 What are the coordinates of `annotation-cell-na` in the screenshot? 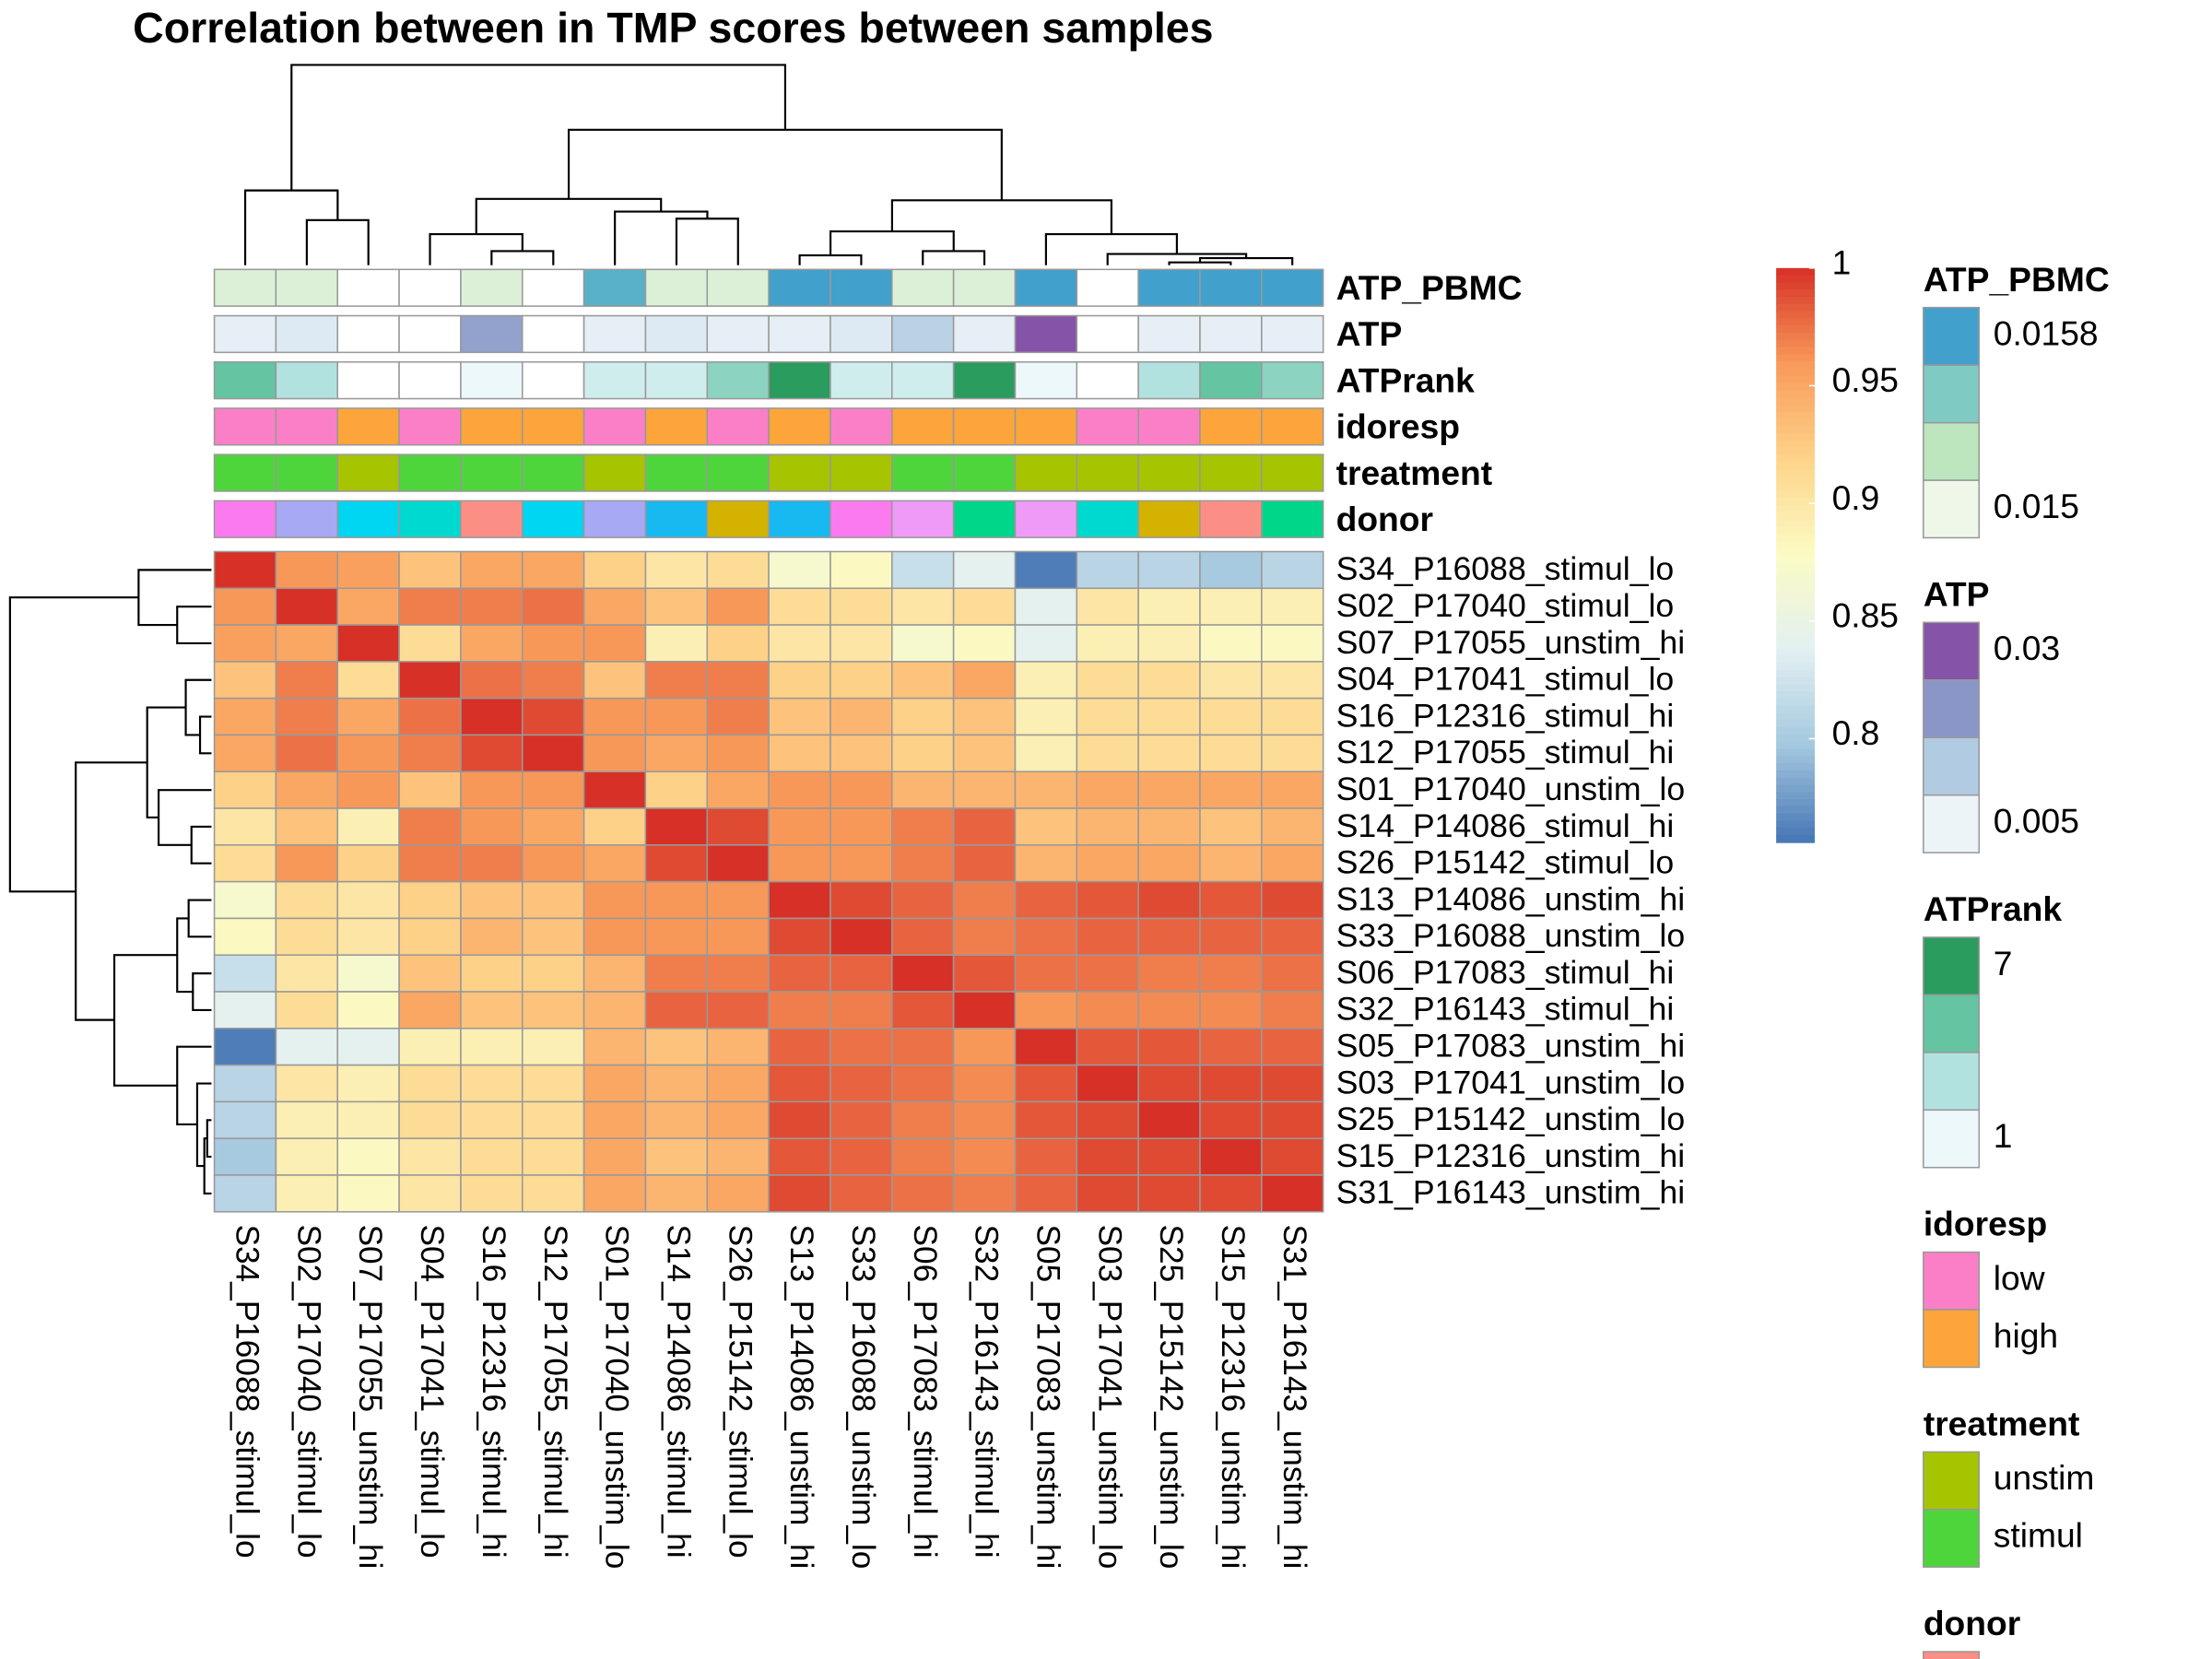 It's located at (430, 380).